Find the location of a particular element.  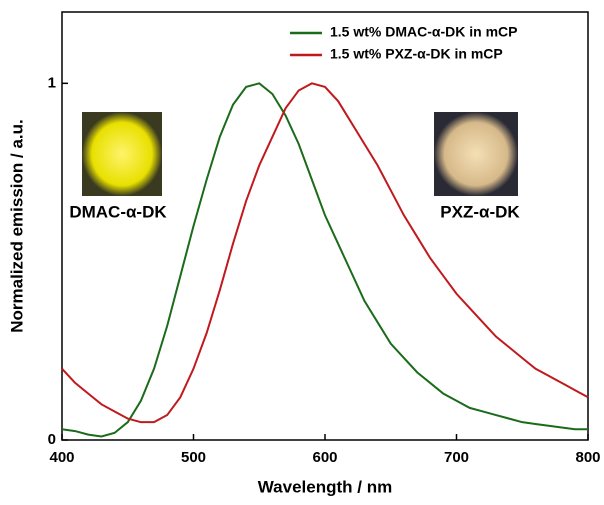

x-tick-label: 400 is located at coordinates (61, 457).